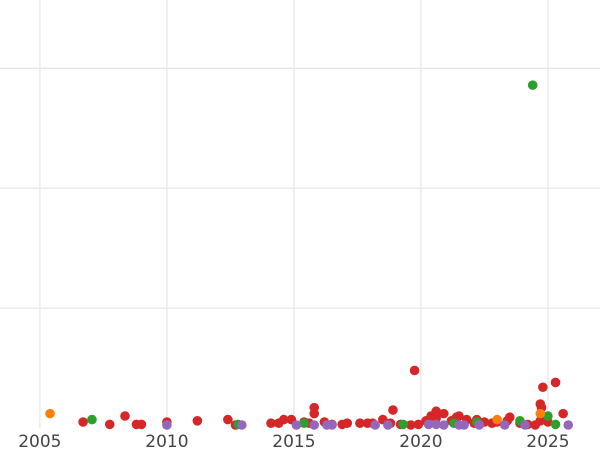  I want to click on x-axis-ticks: 2005 2010 2015 2020 2025, so click(293, 441).